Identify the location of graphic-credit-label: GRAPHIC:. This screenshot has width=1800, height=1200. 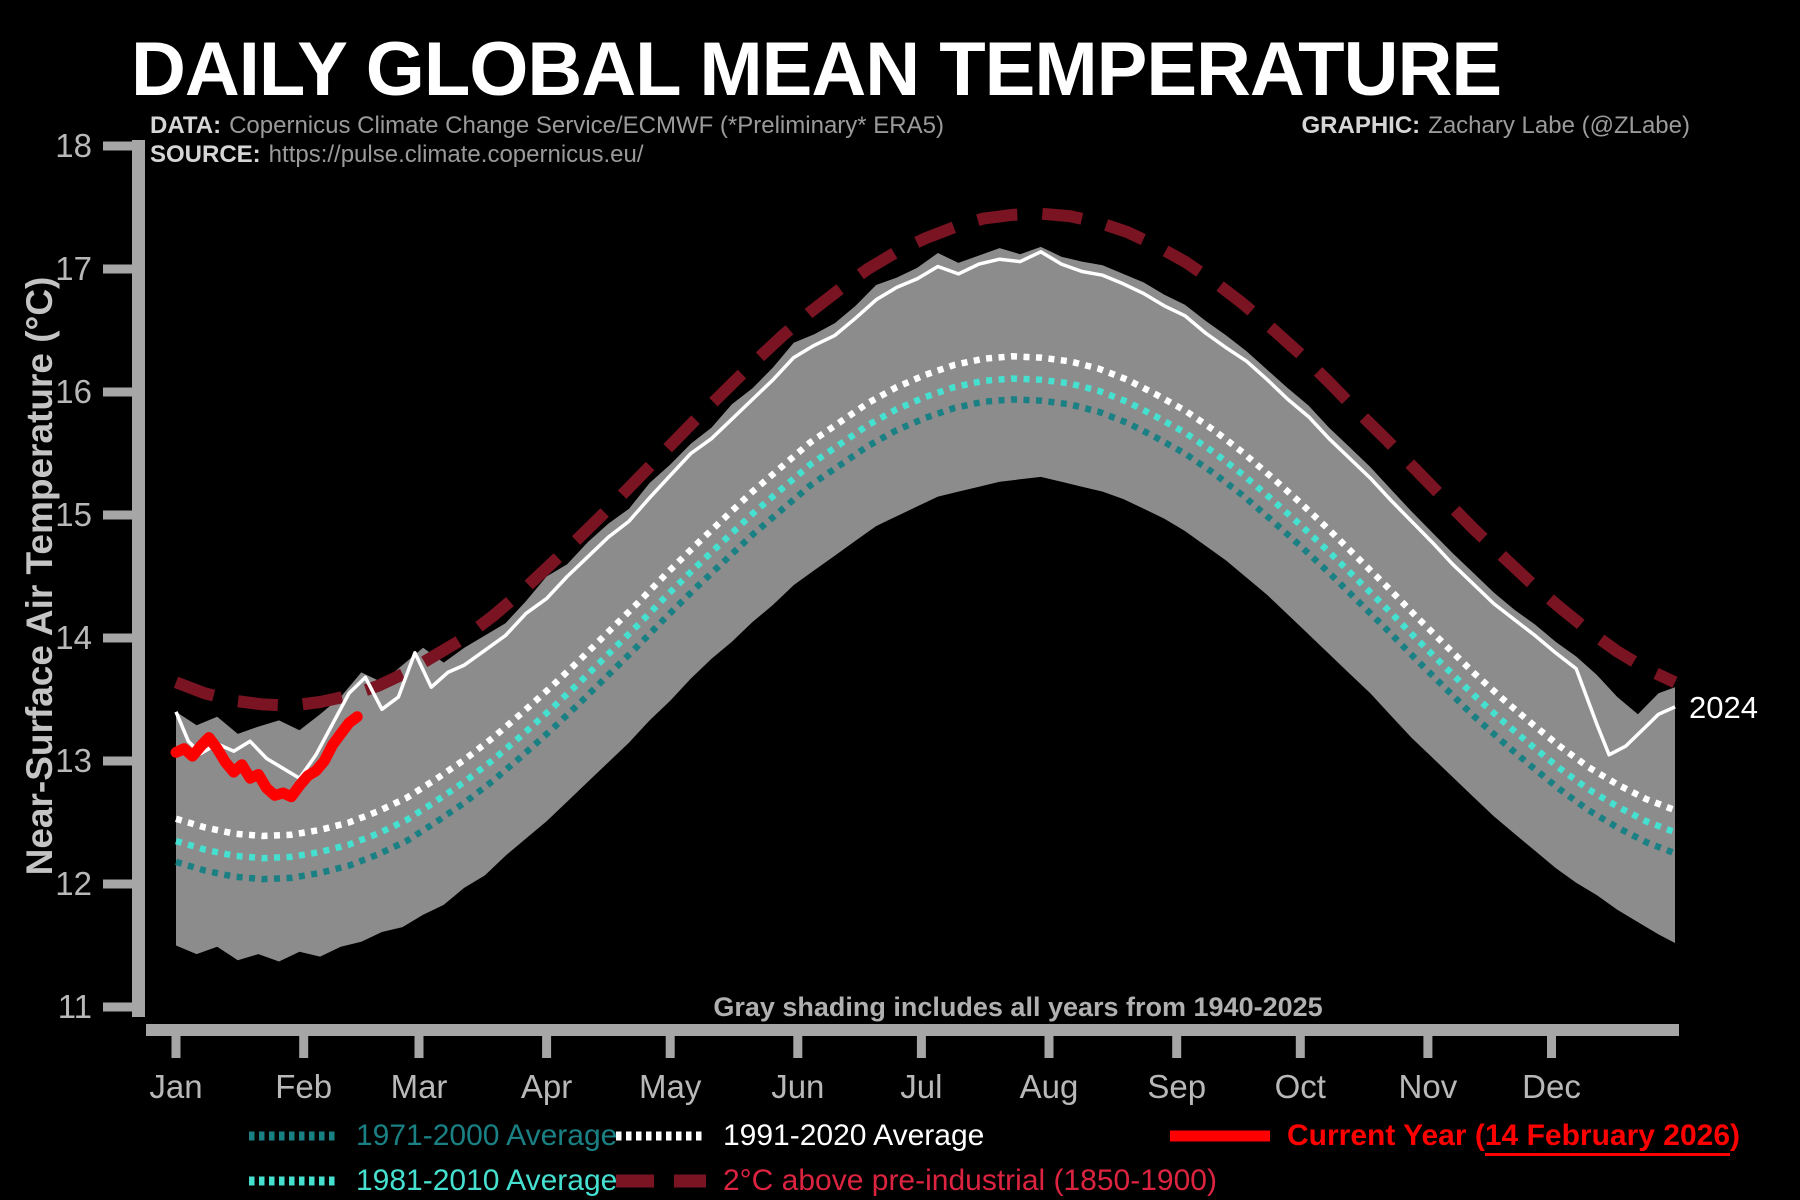
(1361, 125).